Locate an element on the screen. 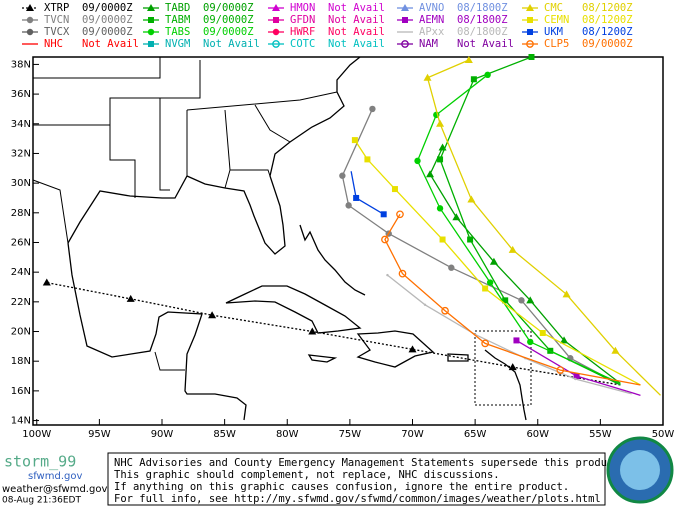 The image size is (676, 511). mexico-coast is located at coordinates (157, 331).